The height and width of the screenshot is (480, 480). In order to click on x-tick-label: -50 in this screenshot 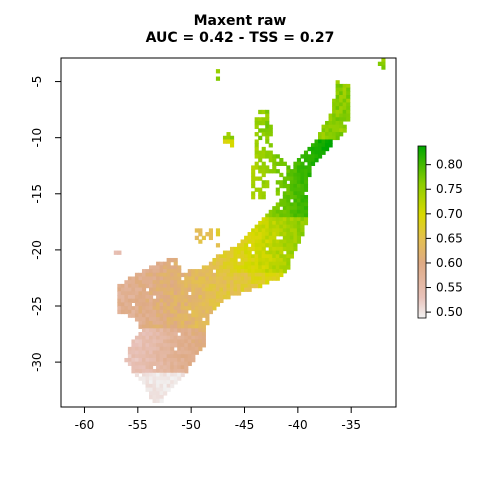, I will do `click(191, 425)`.